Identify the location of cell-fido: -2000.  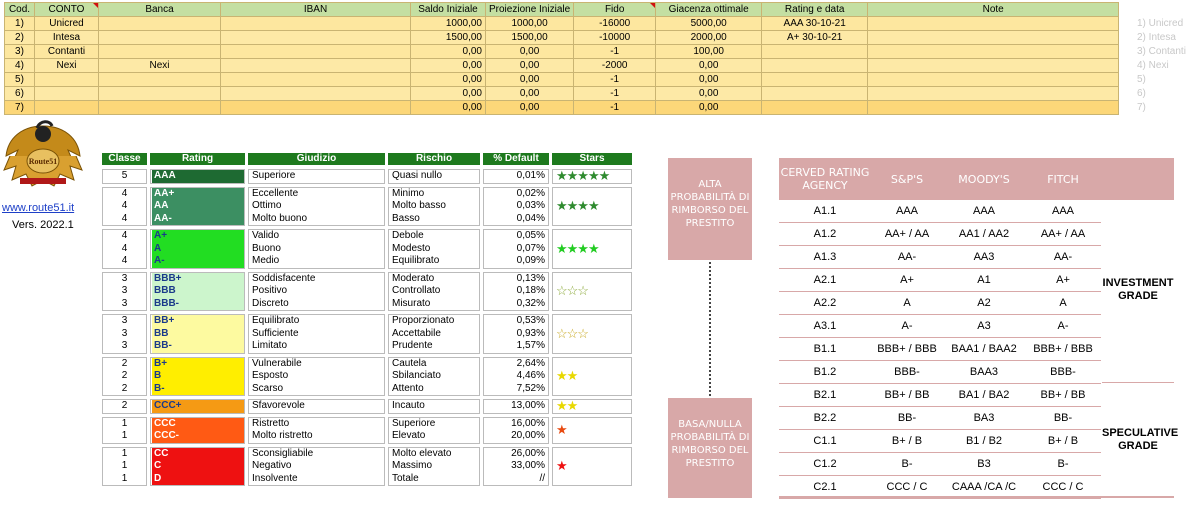
(615, 65).